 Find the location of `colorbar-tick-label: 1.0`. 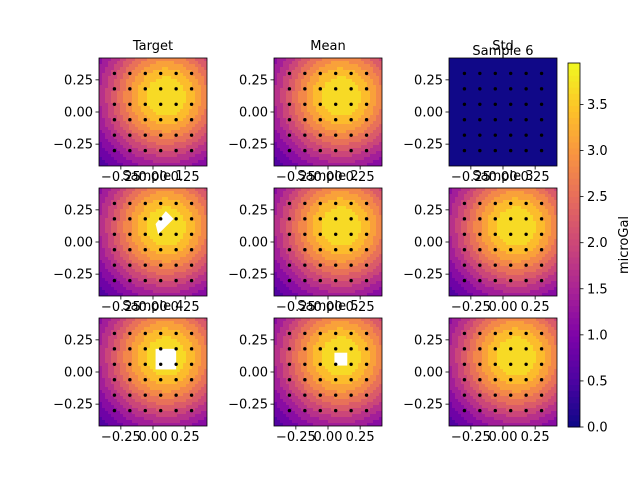

colorbar-tick-label: 1.0 is located at coordinates (597, 335).